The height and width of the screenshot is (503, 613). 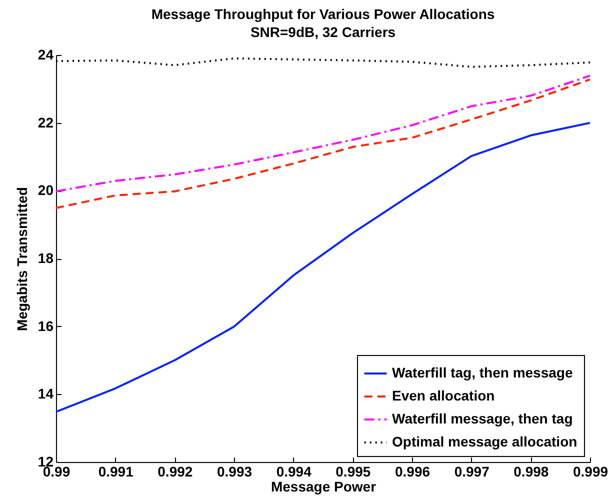 I want to click on x-axis-title: Message Power, so click(x=323, y=486).